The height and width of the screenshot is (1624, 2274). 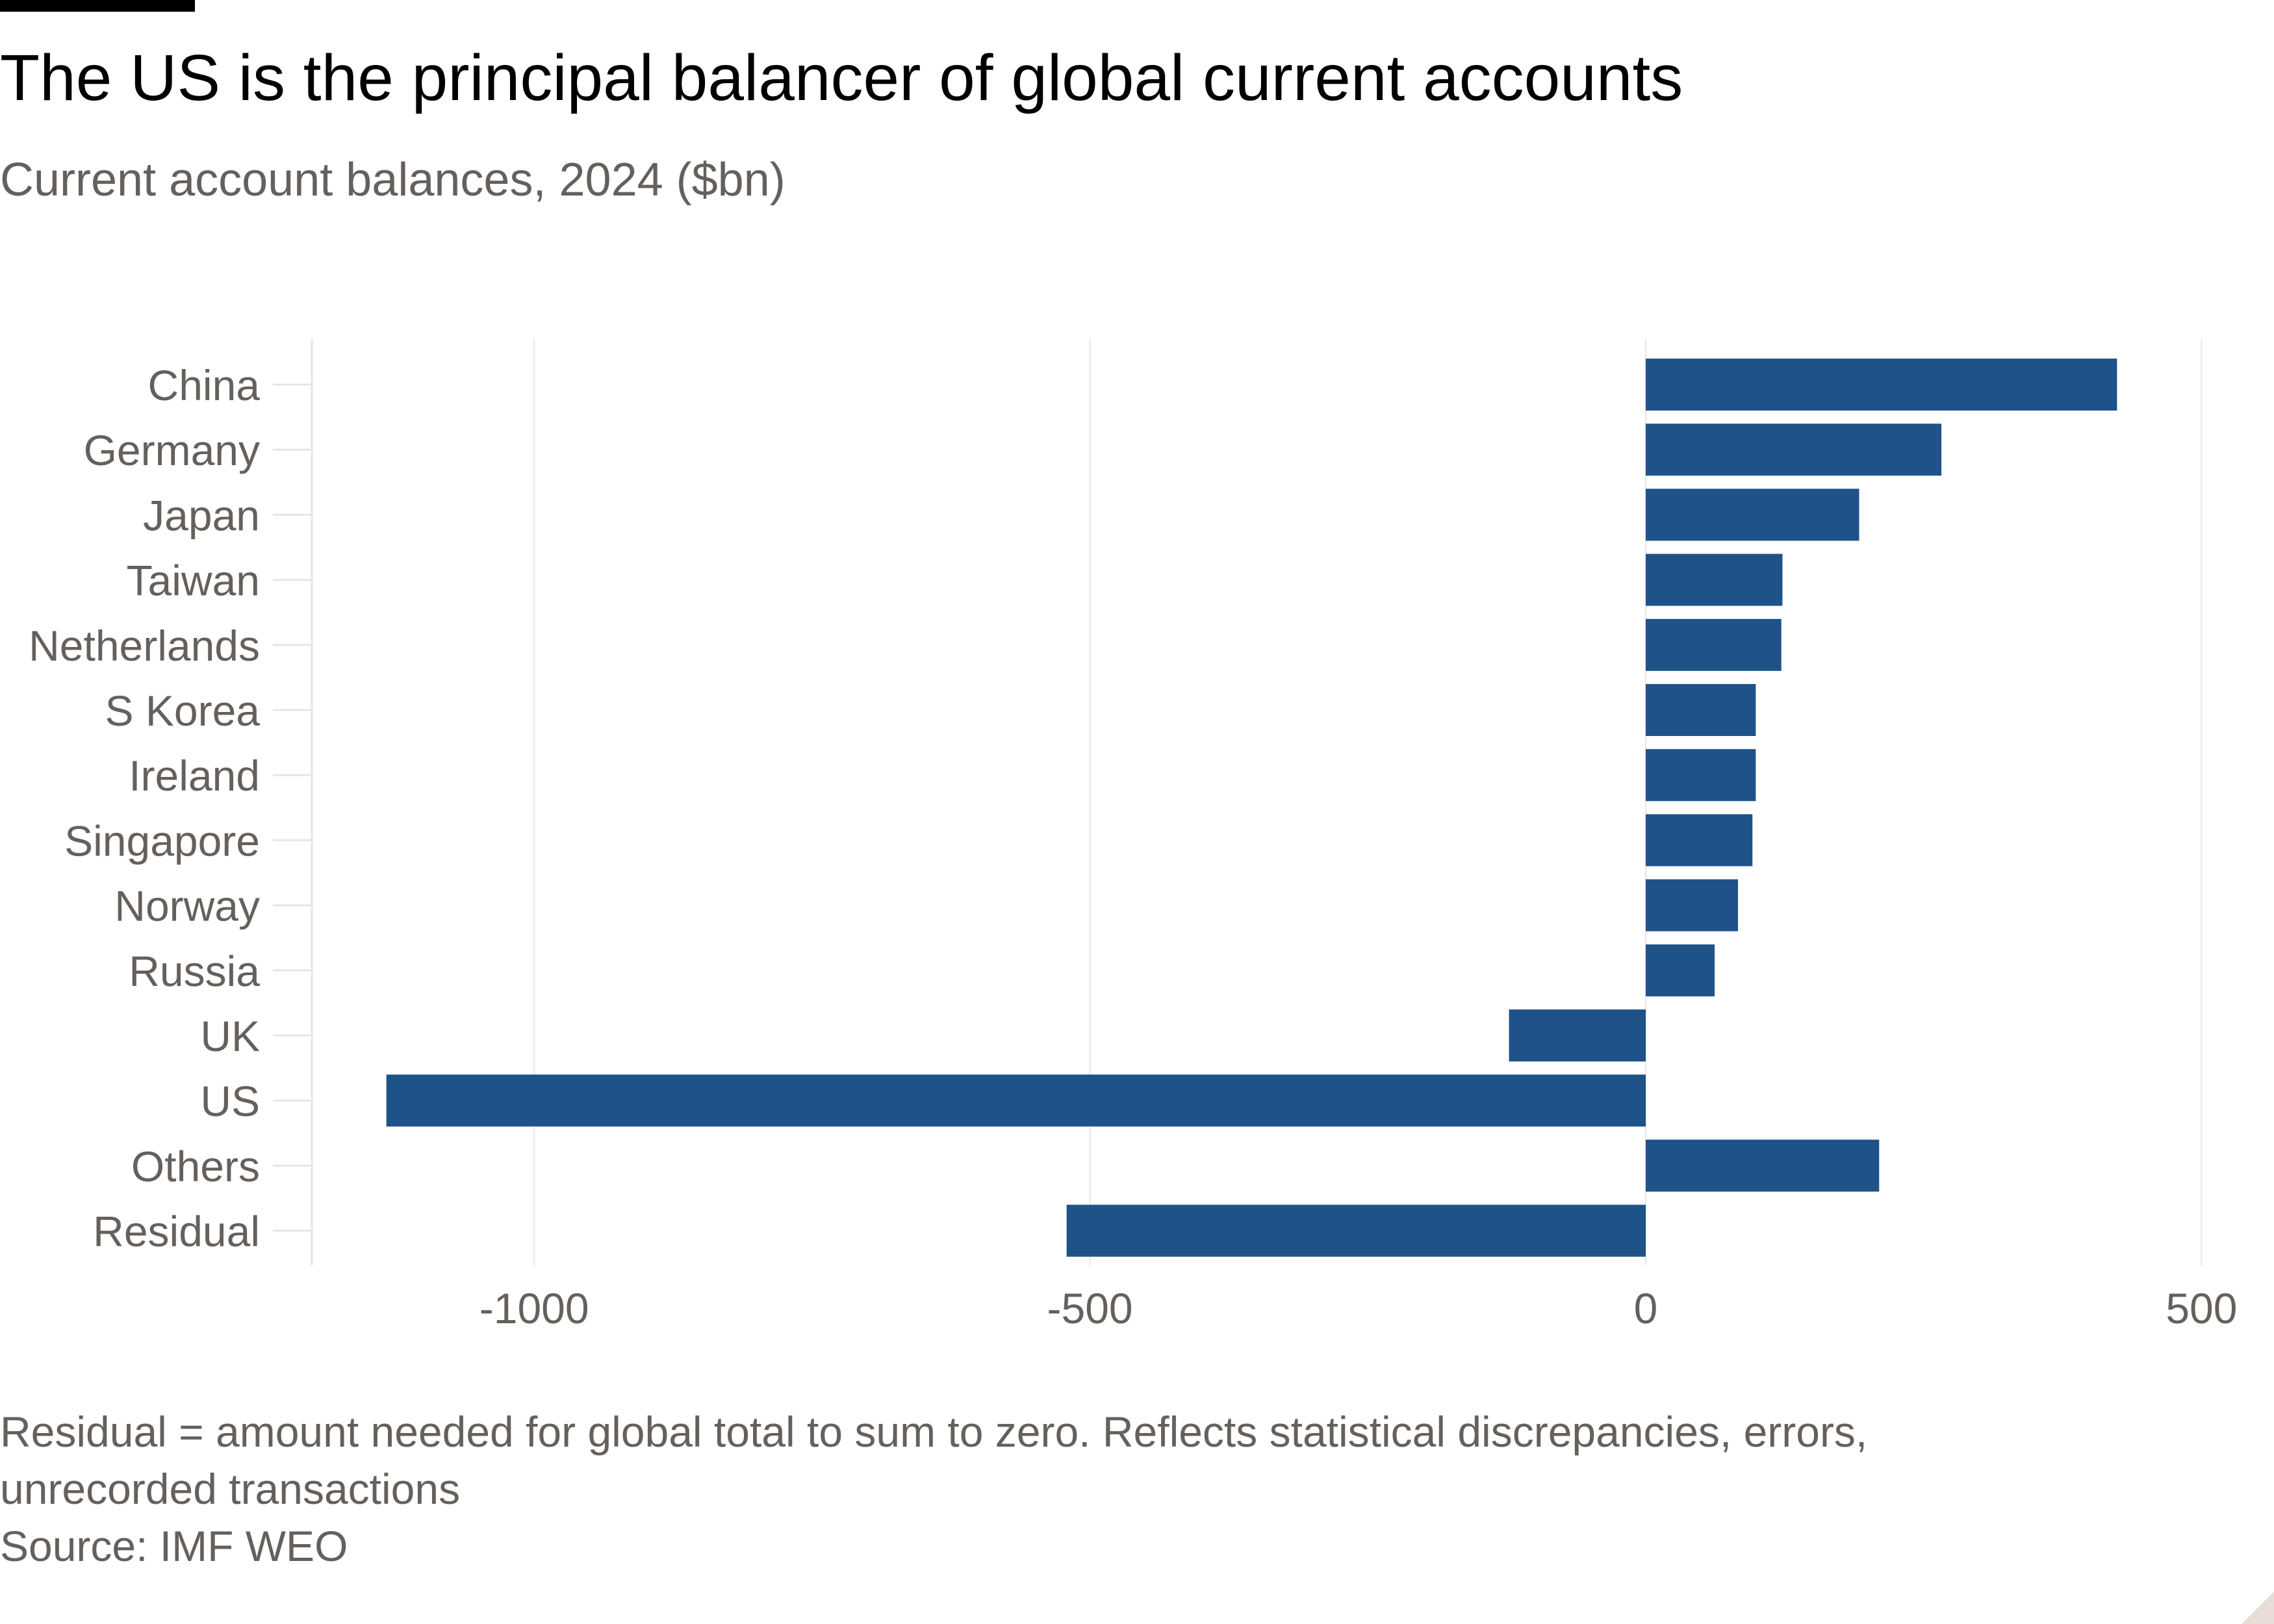 What do you see at coordinates (193, 581) in the screenshot?
I see `y-tick-label: Taiwan` at bounding box center [193, 581].